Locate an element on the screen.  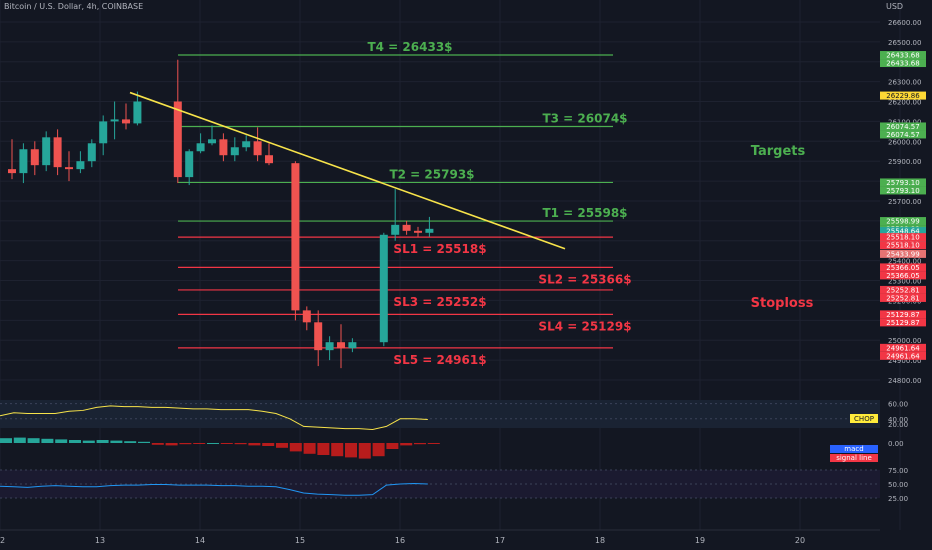
stoploss-label: SL5 = 24961$ is located at coordinates (439, 360).